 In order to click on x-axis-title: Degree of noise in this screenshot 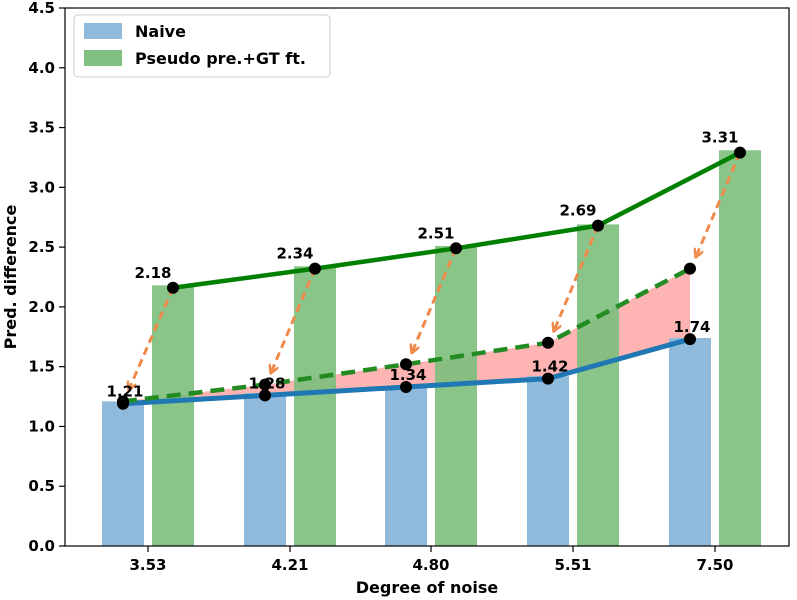, I will do `click(427, 587)`.